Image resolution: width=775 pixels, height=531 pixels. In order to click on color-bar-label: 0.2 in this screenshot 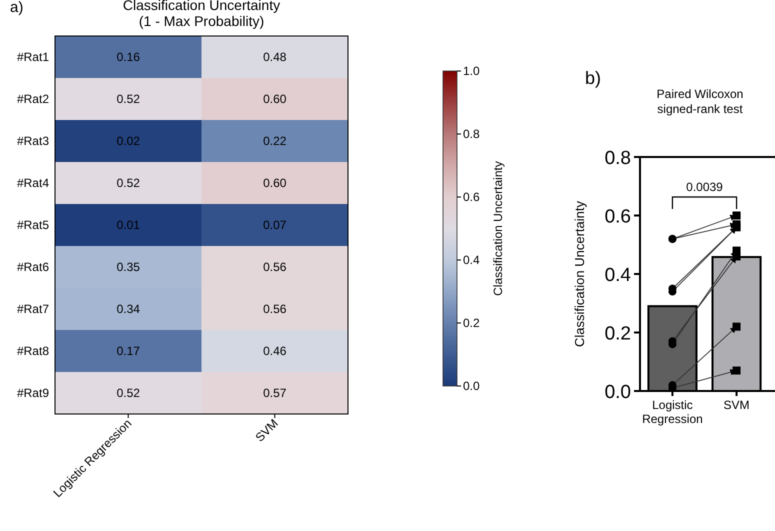, I will do `click(471, 323)`.